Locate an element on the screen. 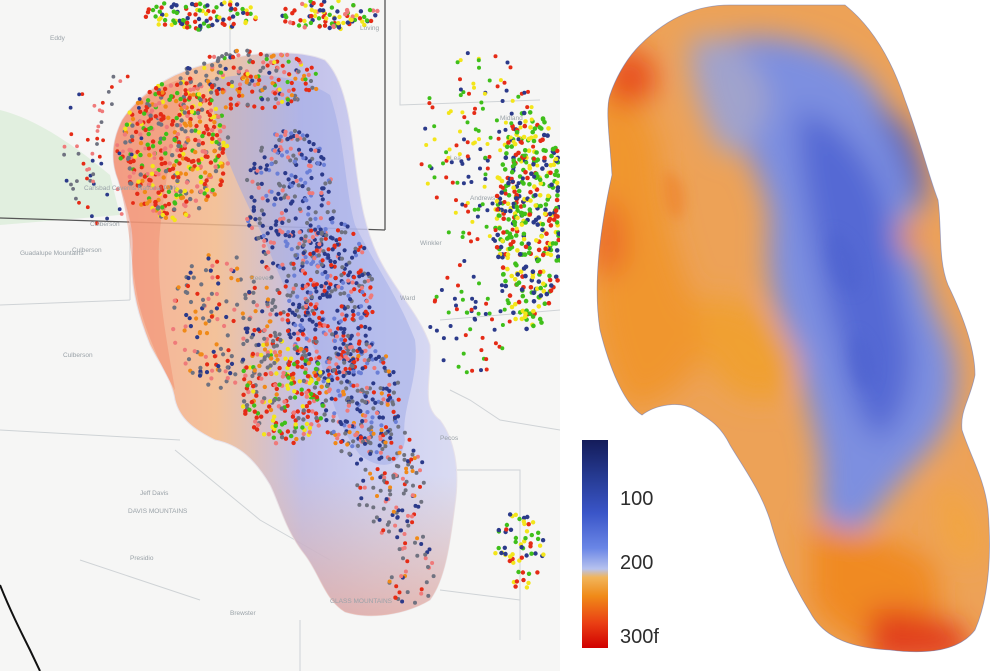 Image resolution: width=1000 pixels, height=671 pixels. place-label: Eddy is located at coordinates (58, 38).